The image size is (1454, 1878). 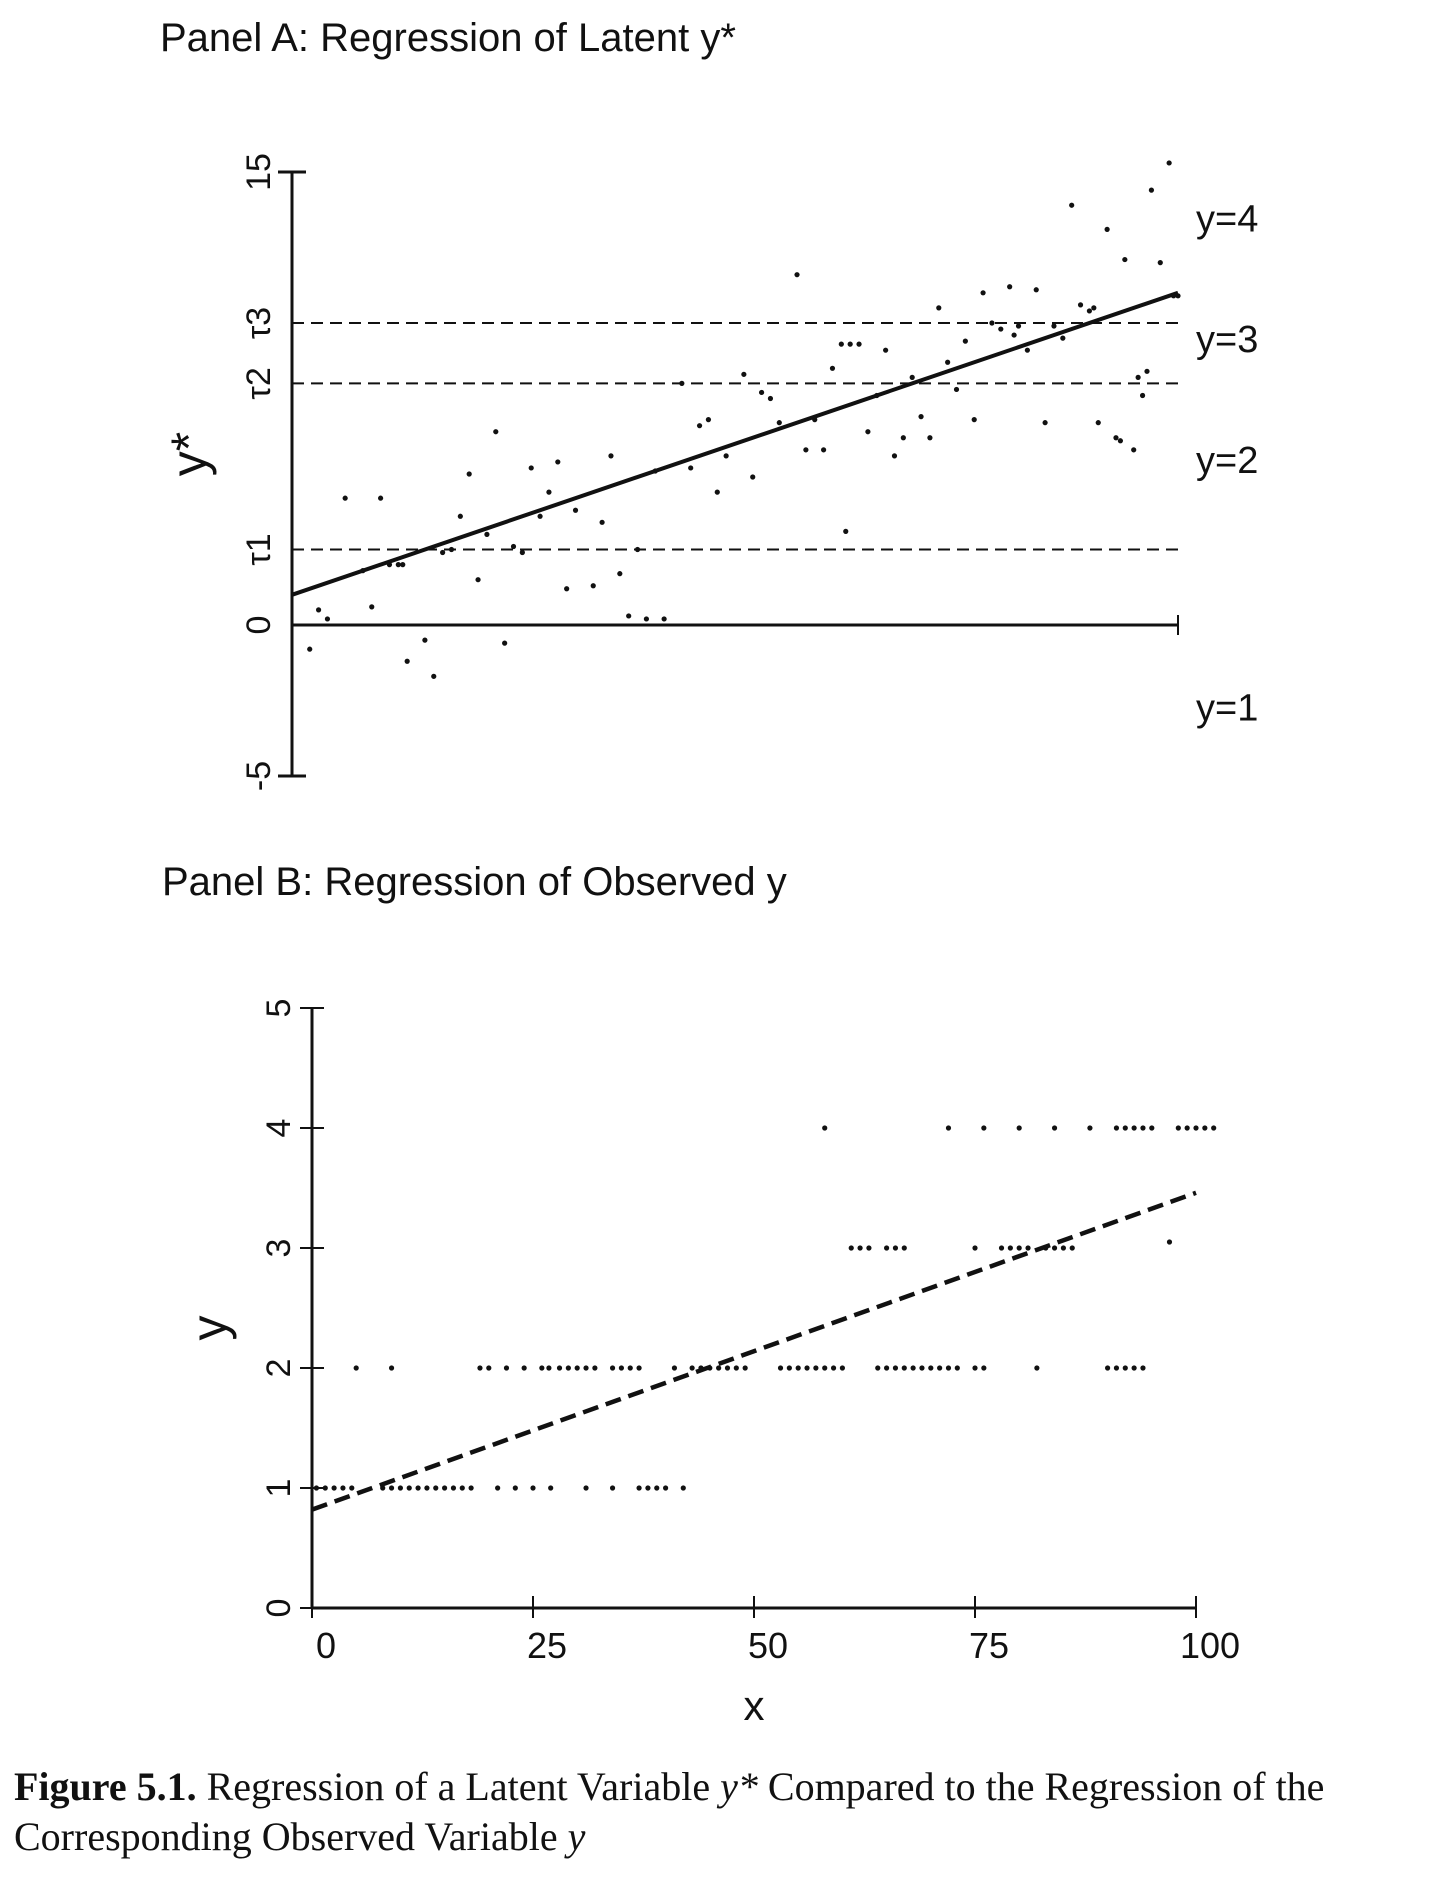 What do you see at coordinates (1227, 219) in the screenshot?
I see `panel-a-region-label-0: y=4` at bounding box center [1227, 219].